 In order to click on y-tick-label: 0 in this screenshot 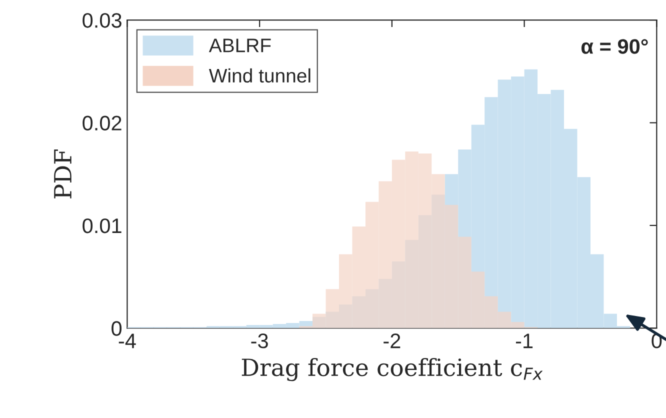, I will do `click(117, 328)`.